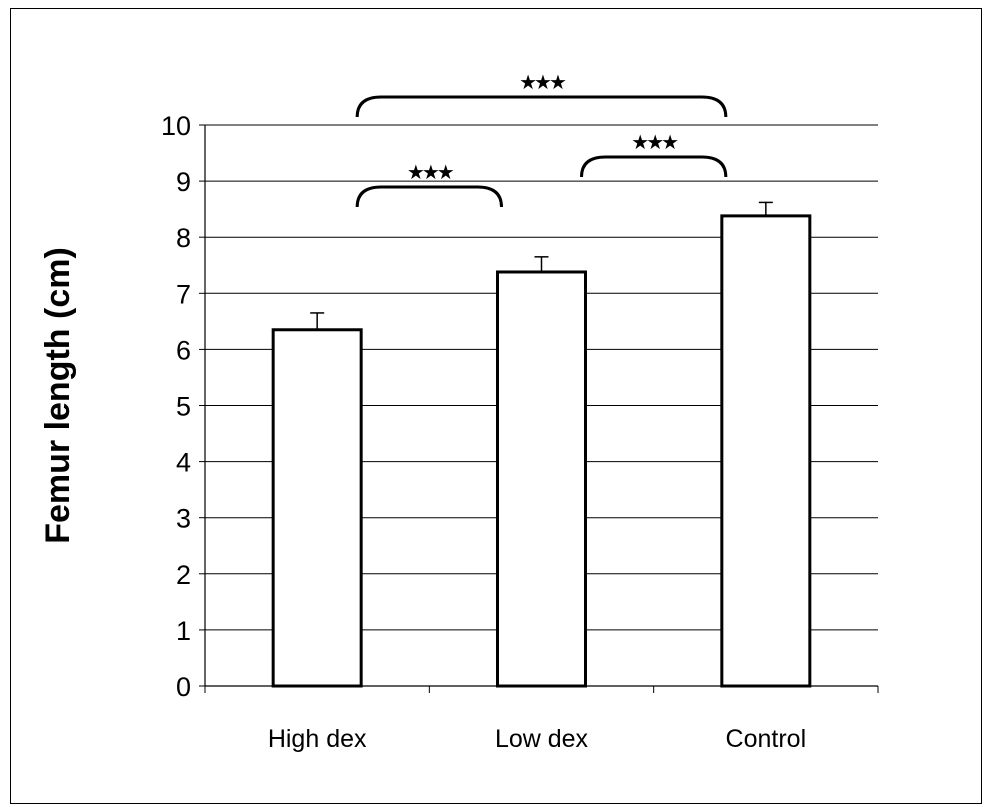 This screenshot has width=985, height=807. Describe the element at coordinates (766, 739) in the screenshot. I see `x-tick-label: Control` at that location.